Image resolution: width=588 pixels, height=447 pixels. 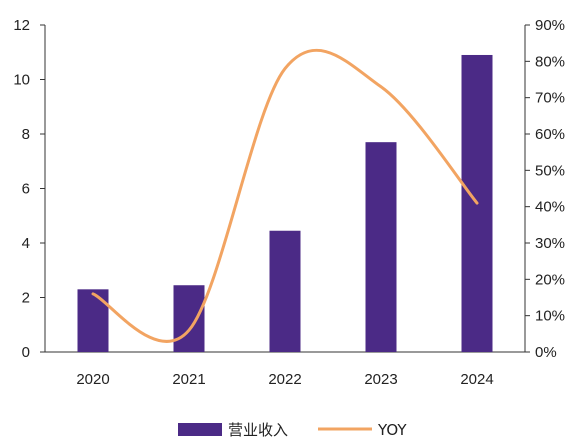 What do you see at coordinates (21, 80) in the screenshot?
I see `left-tick-label: 10` at bounding box center [21, 80].